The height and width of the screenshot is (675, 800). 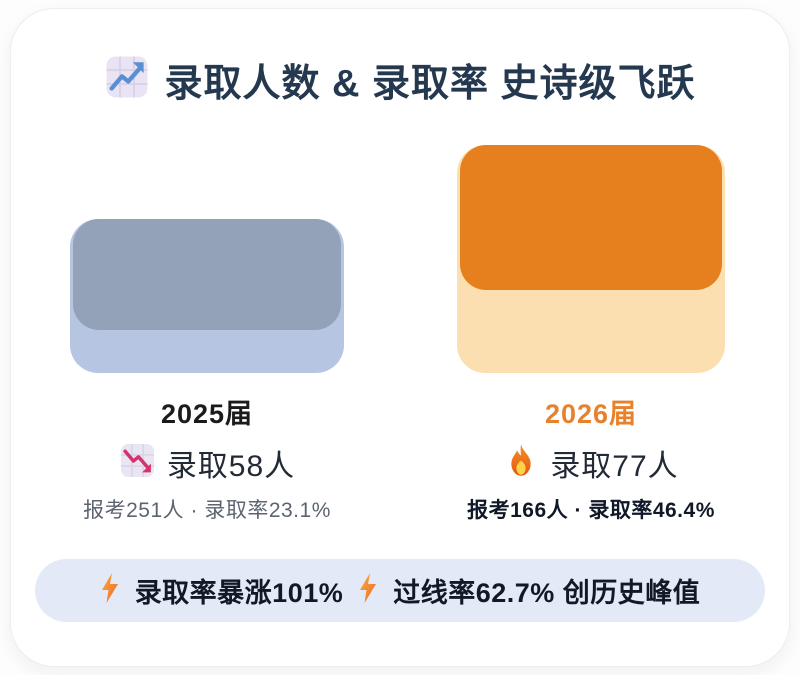 I want to click on admitted-row-2026: 录取77人, so click(x=591, y=463).